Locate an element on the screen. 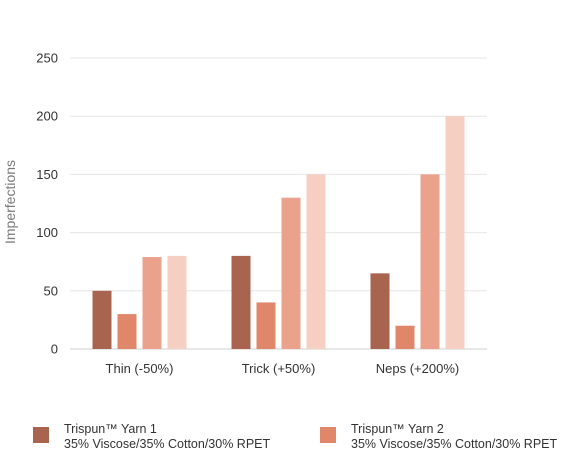 The height and width of the screenshot is (471, 583). x-axis-ticks: Thin (-50%) Trick (+50%) Neps (+200%) is located at coordinates (283, 368).